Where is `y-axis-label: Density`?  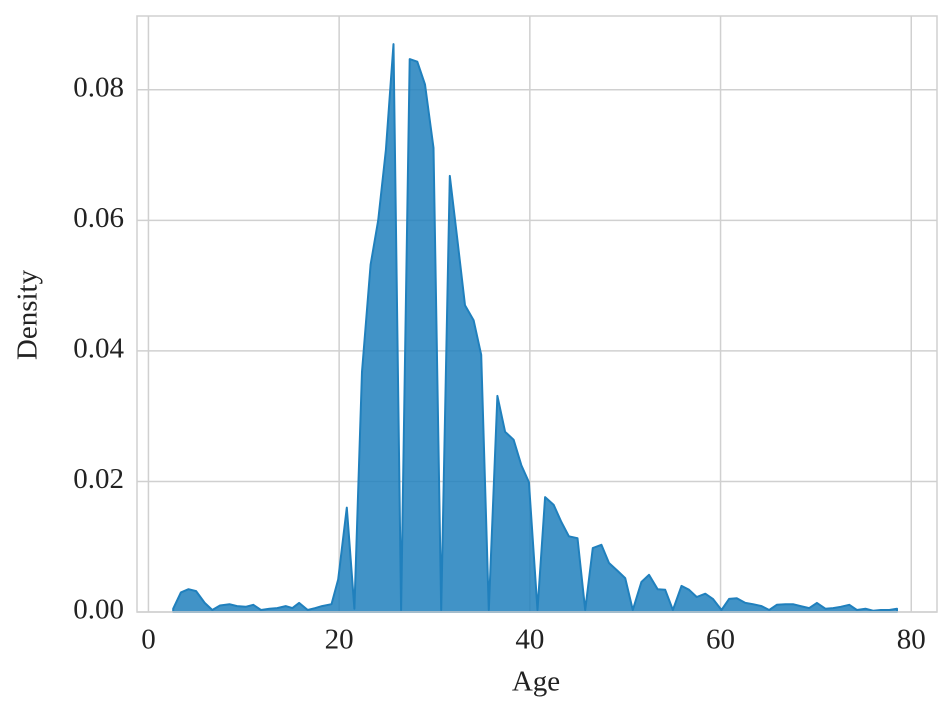
y-axis-label: Density is located at coordinates (28, 314).